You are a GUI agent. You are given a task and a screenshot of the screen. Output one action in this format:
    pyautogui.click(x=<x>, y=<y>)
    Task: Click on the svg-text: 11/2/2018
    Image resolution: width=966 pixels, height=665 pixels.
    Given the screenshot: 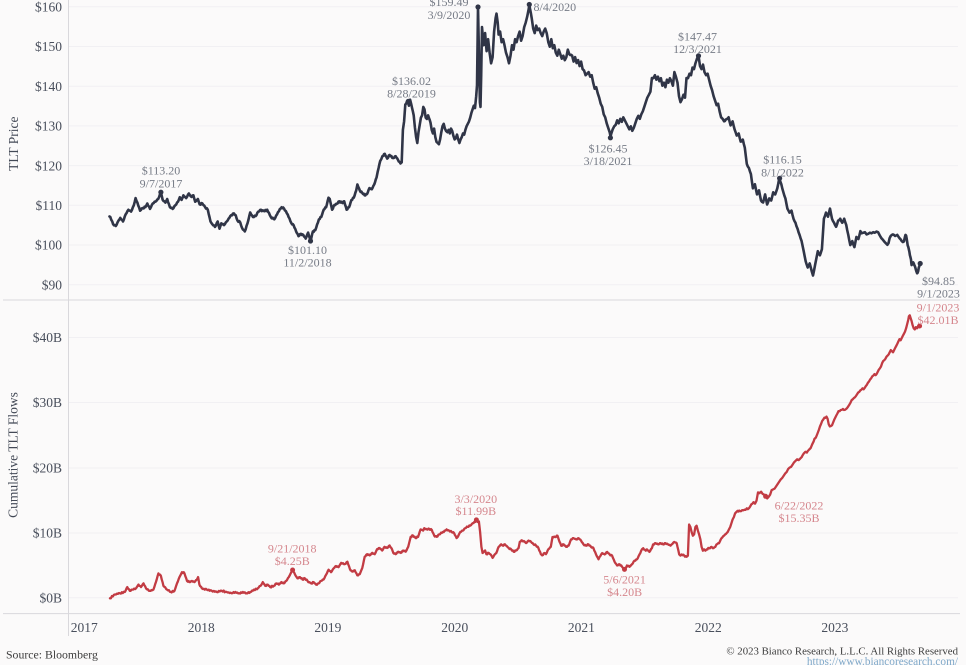 What is the action you would take?
    pyautogui.click(x=307, y=263)
    